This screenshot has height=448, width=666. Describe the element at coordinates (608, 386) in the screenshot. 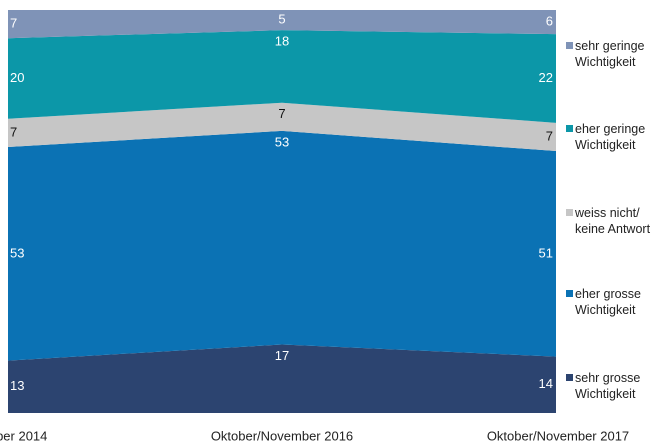

I see `legend-label: sehr grosse Wichtigkeit` at that location.